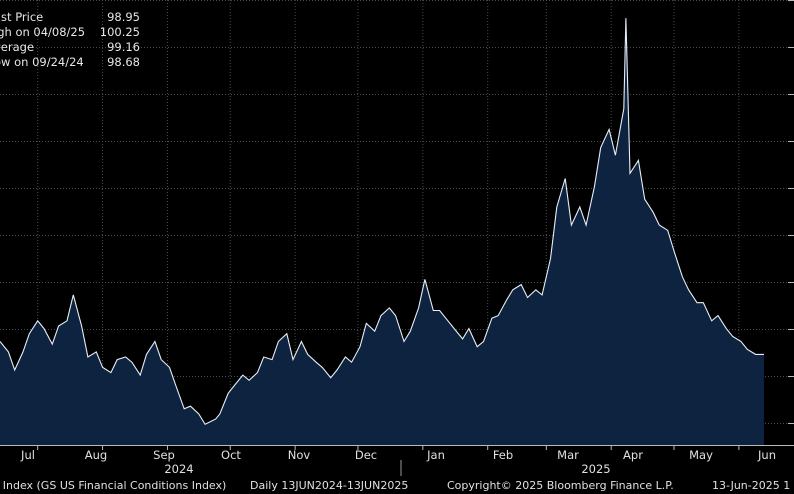 Image resolution: width=794 pixels, height=494 pixels. Describe the element at coordinates (299, 455) in the screenshot. I see `x-tick-label: Nov` at that location.